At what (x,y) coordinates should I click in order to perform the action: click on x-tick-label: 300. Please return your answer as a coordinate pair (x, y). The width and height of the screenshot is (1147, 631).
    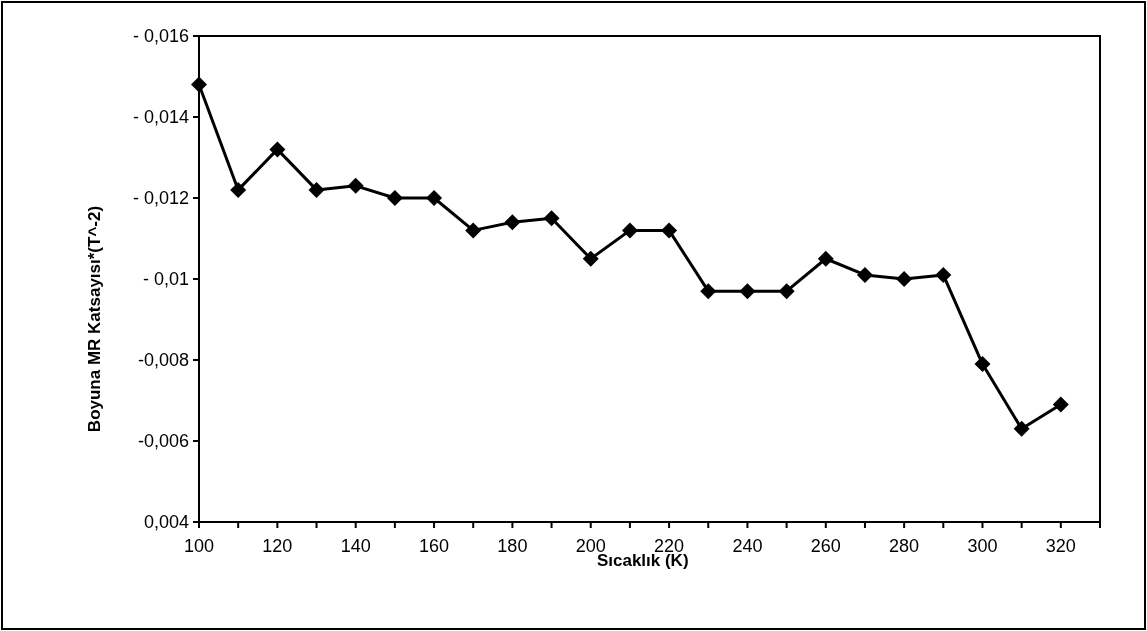
    Looking at the image, I should click on (982, 546).